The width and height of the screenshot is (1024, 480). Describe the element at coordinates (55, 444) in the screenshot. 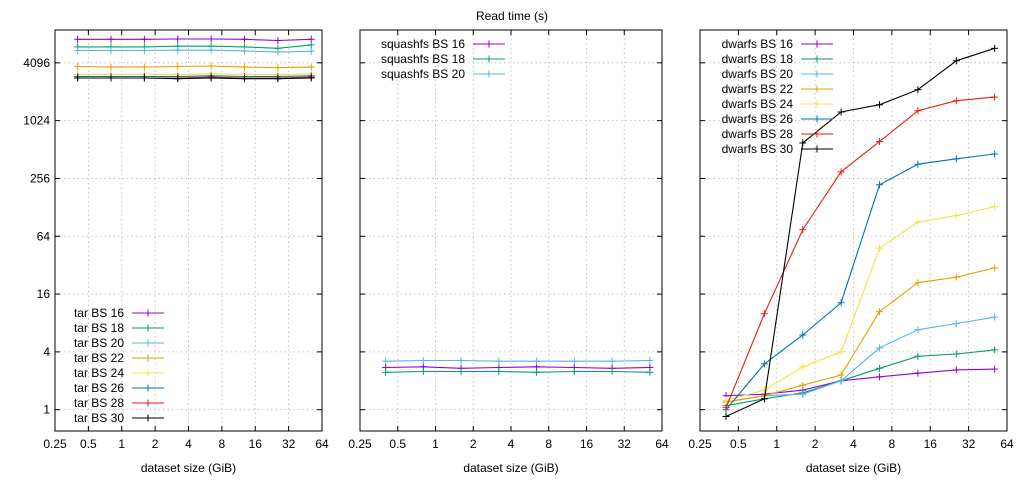

I see `x-tick-label: 0.25` at that location.